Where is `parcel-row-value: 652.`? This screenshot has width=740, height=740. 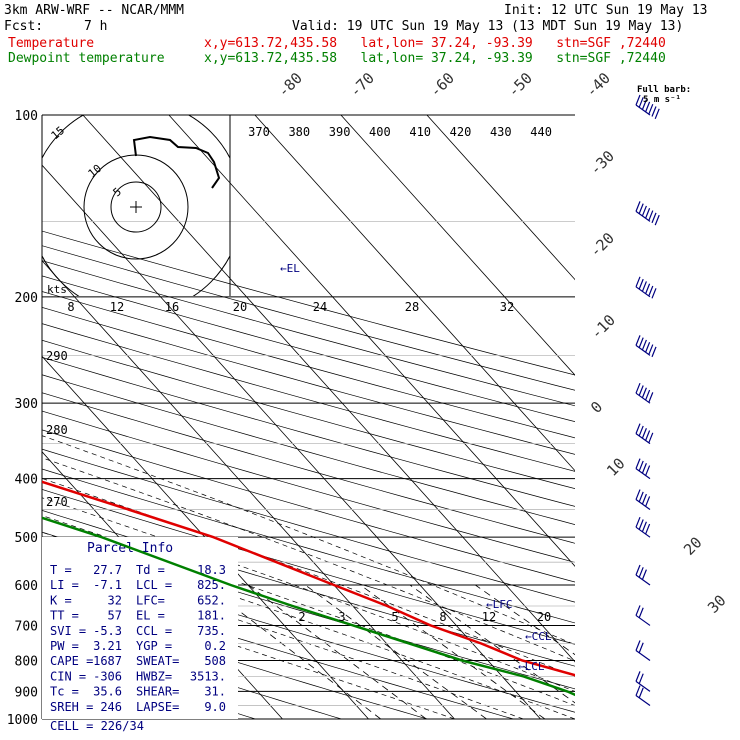
parcel-row-value: 652. is located at coordinates (211, 600).